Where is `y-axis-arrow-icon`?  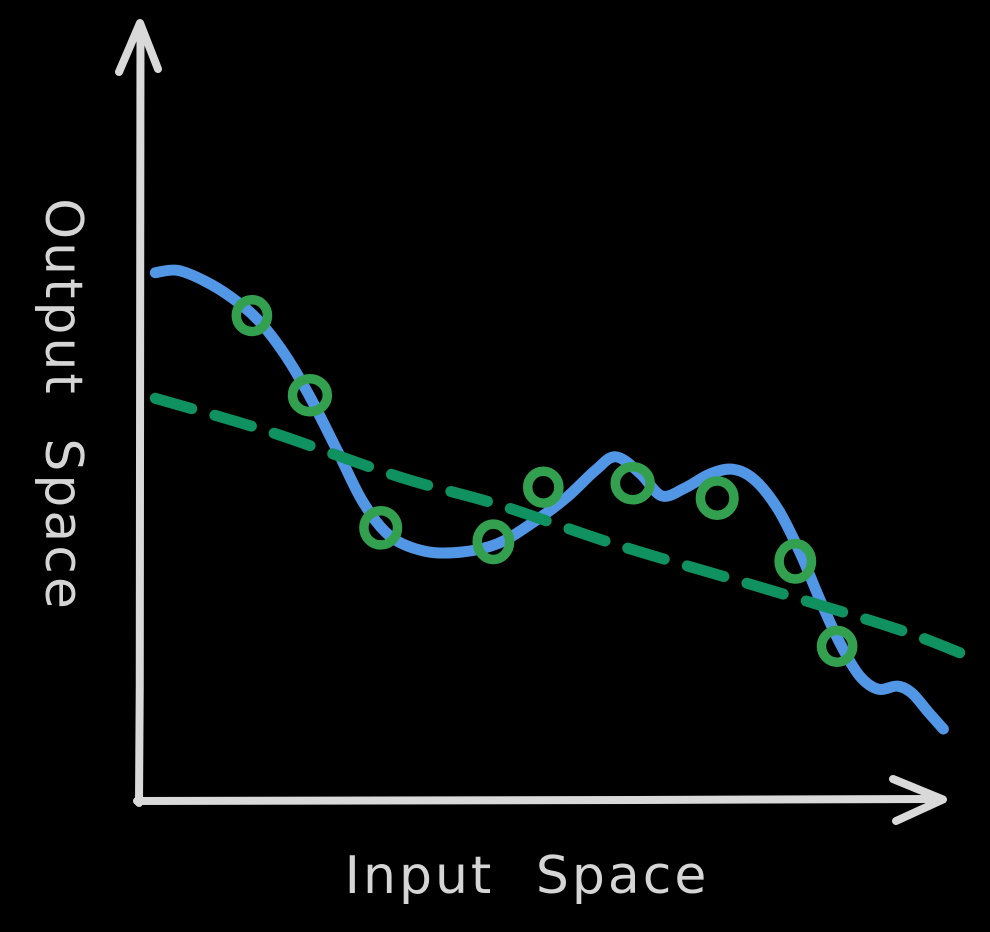
y-axis-arrow-icon is located at coordinates (138, 47).